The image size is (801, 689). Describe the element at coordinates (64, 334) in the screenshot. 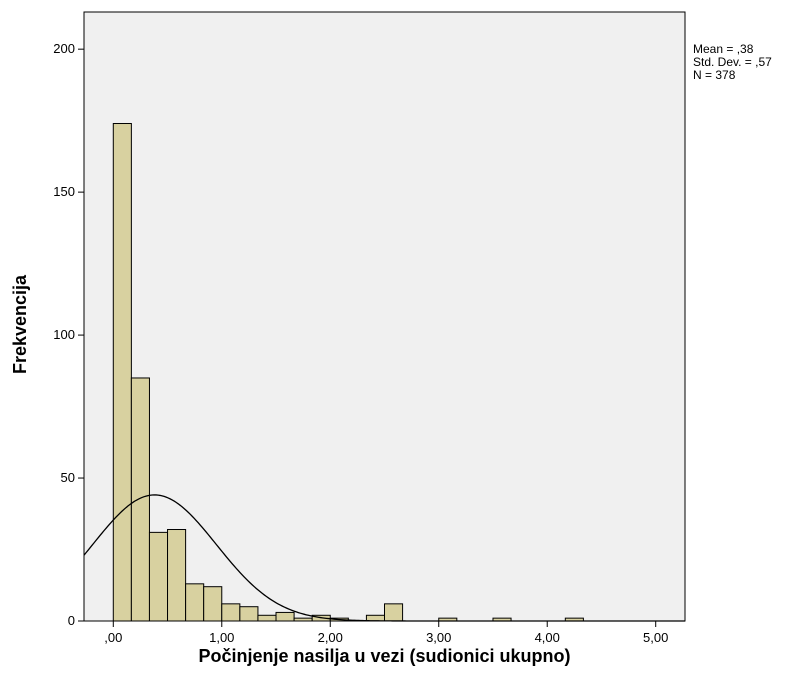

I see `y-tick-label: 100` at that location.